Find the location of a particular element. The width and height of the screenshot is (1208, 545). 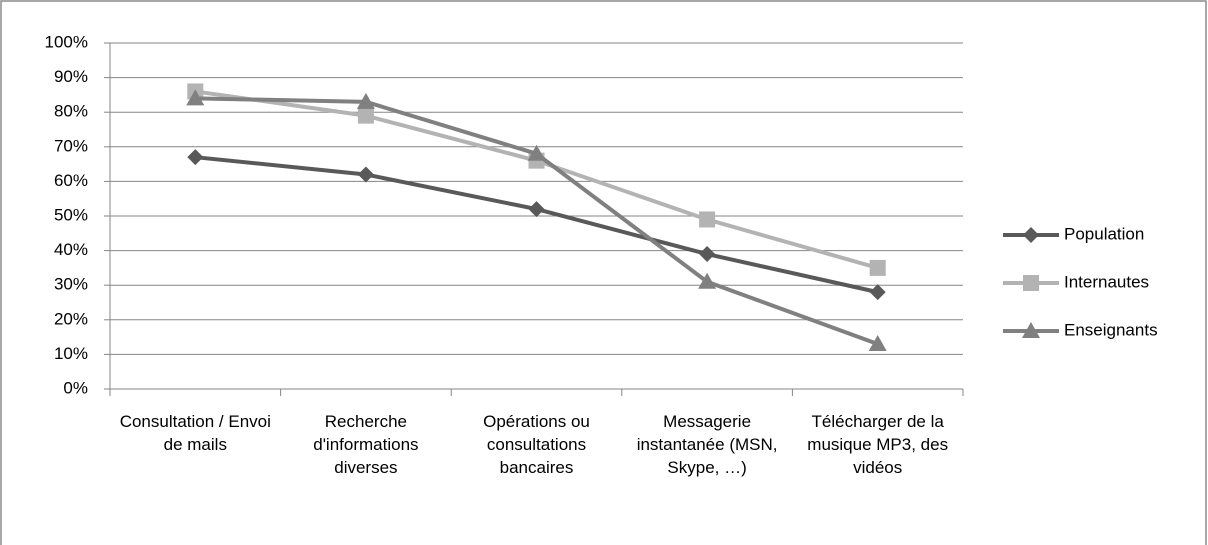

legend-label: Population is located at coordinates (1104, 233).